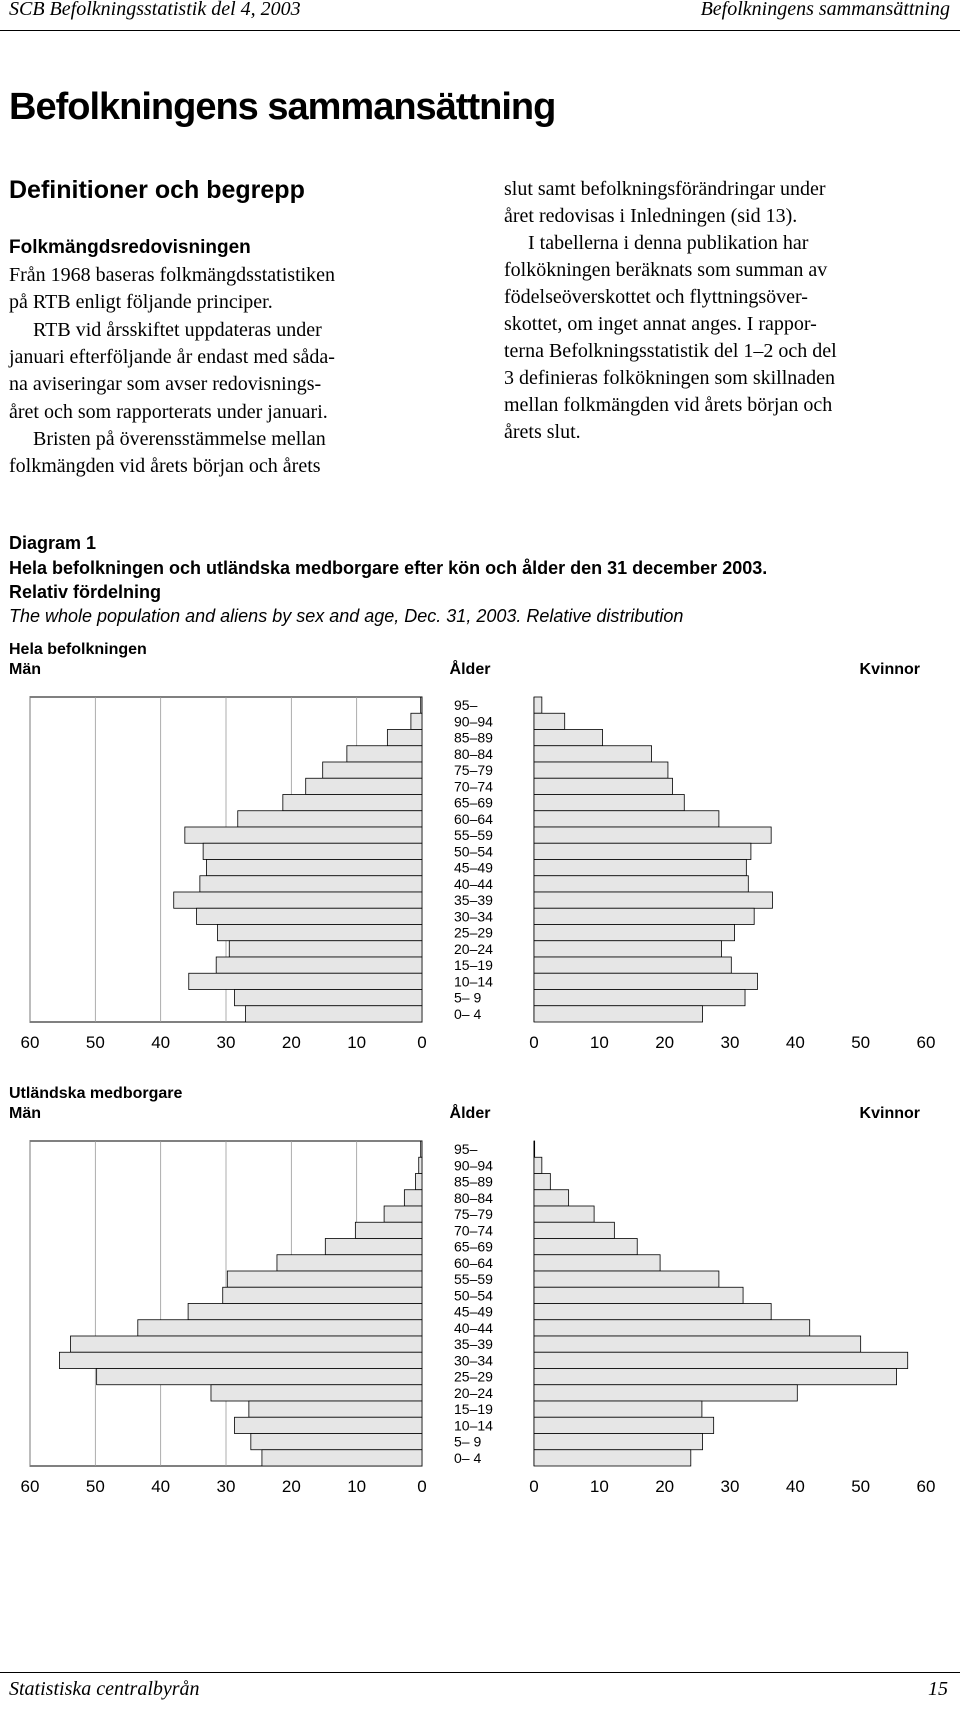  What do you see at coordinates (130, 247) in the screenshot?
I see `subheading: Folkmängdsredovisningen` at bounding box center [130, 247].